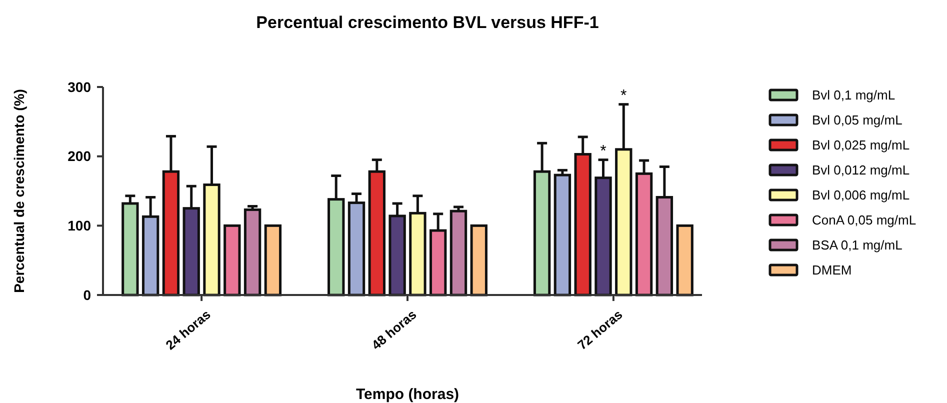 The image size is (947, 403). I want to click on legend-label: BSA 0,1 mg/mL, so click(857, 245).